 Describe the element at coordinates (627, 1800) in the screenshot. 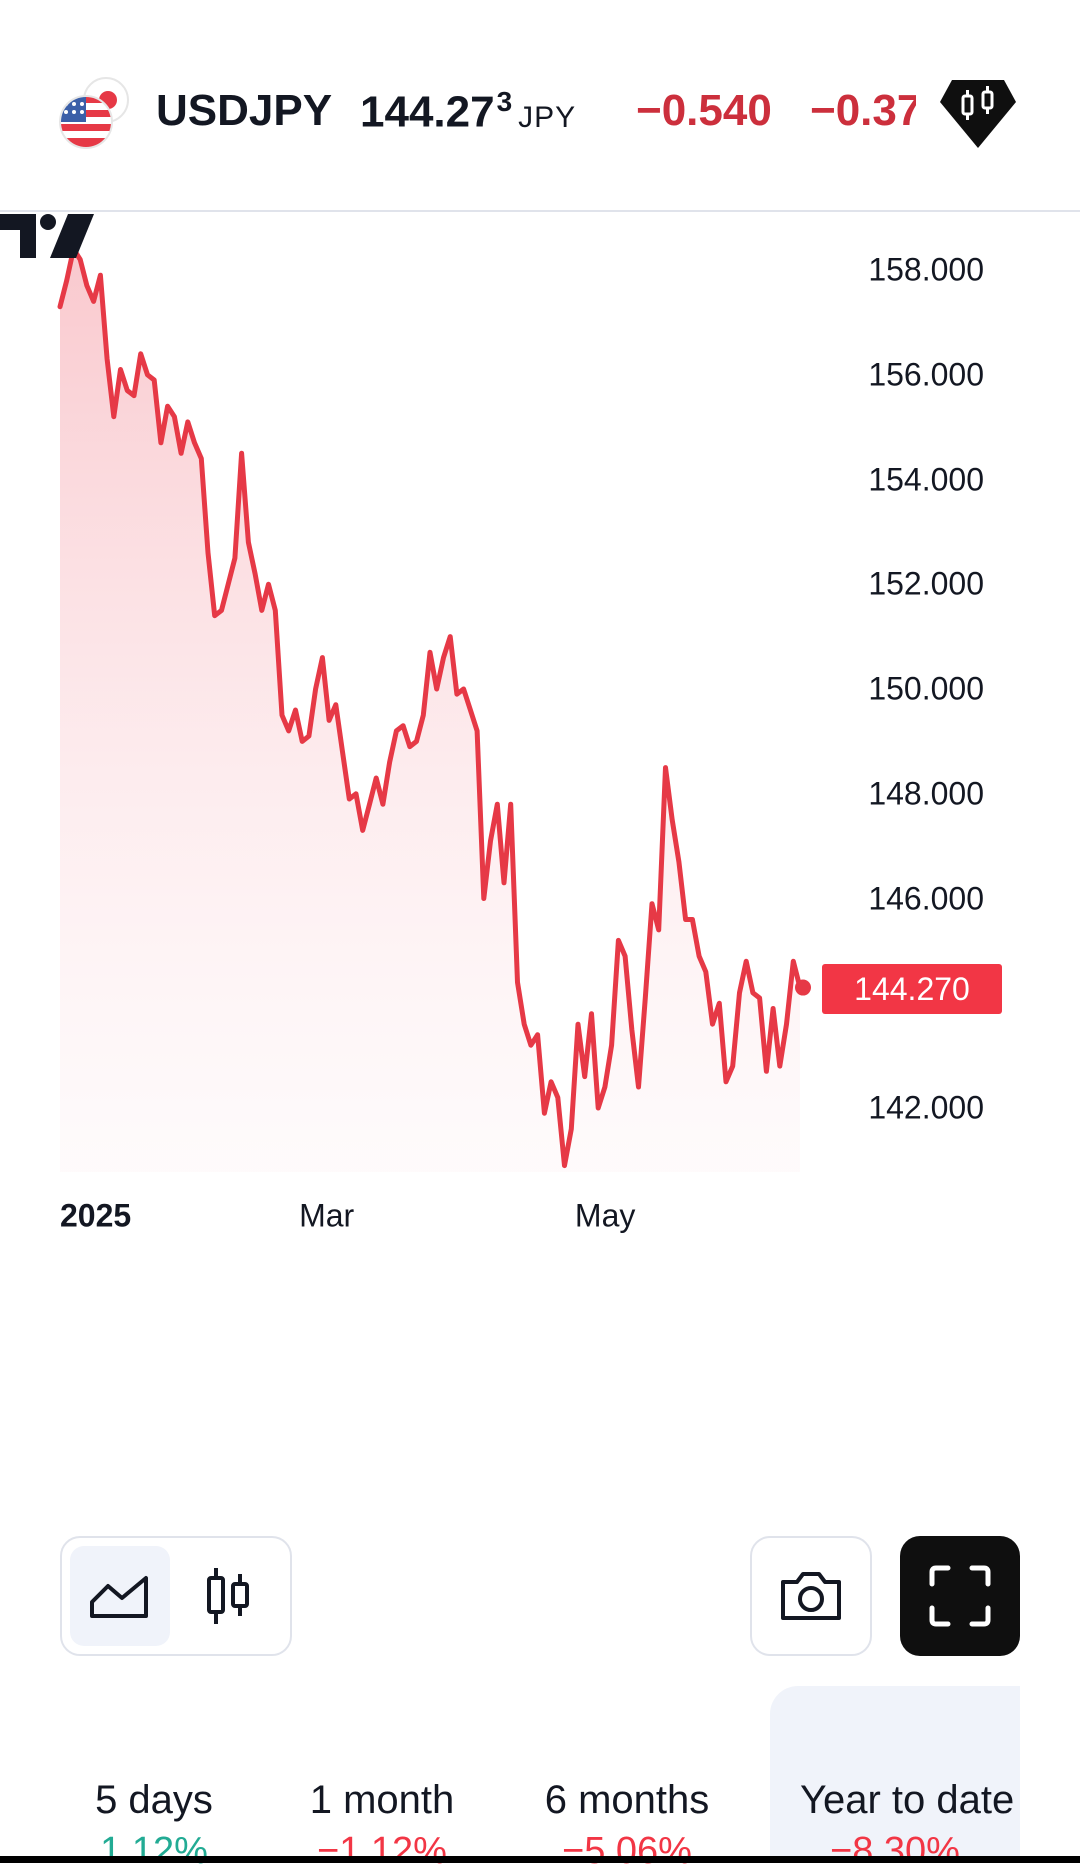

I see `period-label: 6 months` at that location.